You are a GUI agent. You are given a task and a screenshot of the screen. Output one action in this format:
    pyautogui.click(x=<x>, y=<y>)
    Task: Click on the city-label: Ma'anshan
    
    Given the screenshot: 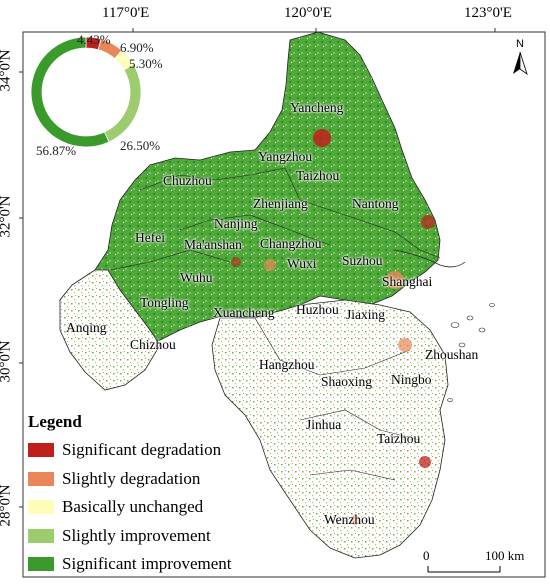 What is the action you would take?
    pyautogui.click(x=213, y=244)
    